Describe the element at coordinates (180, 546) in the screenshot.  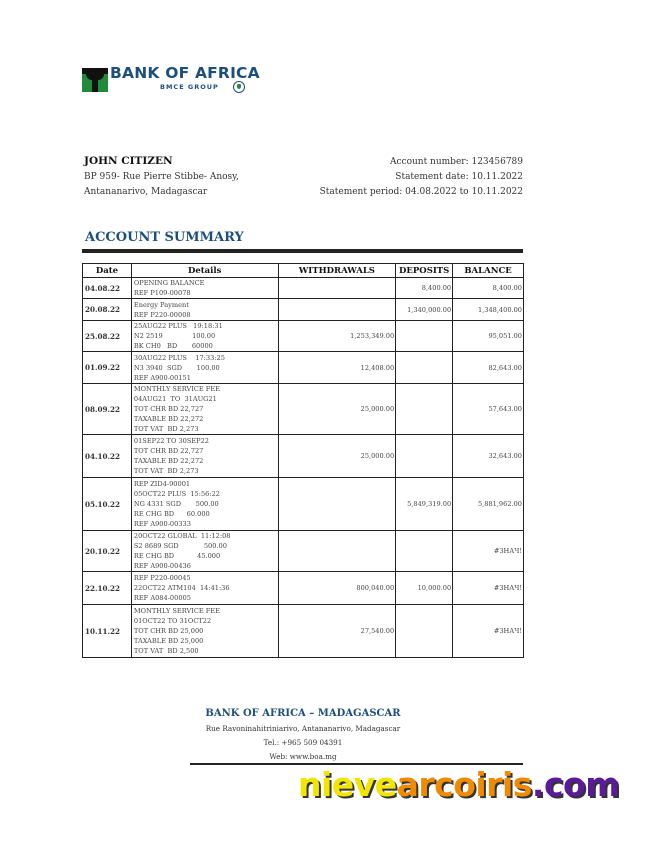
I see `details-line: S2 8689 SGD 500.00` at that location.